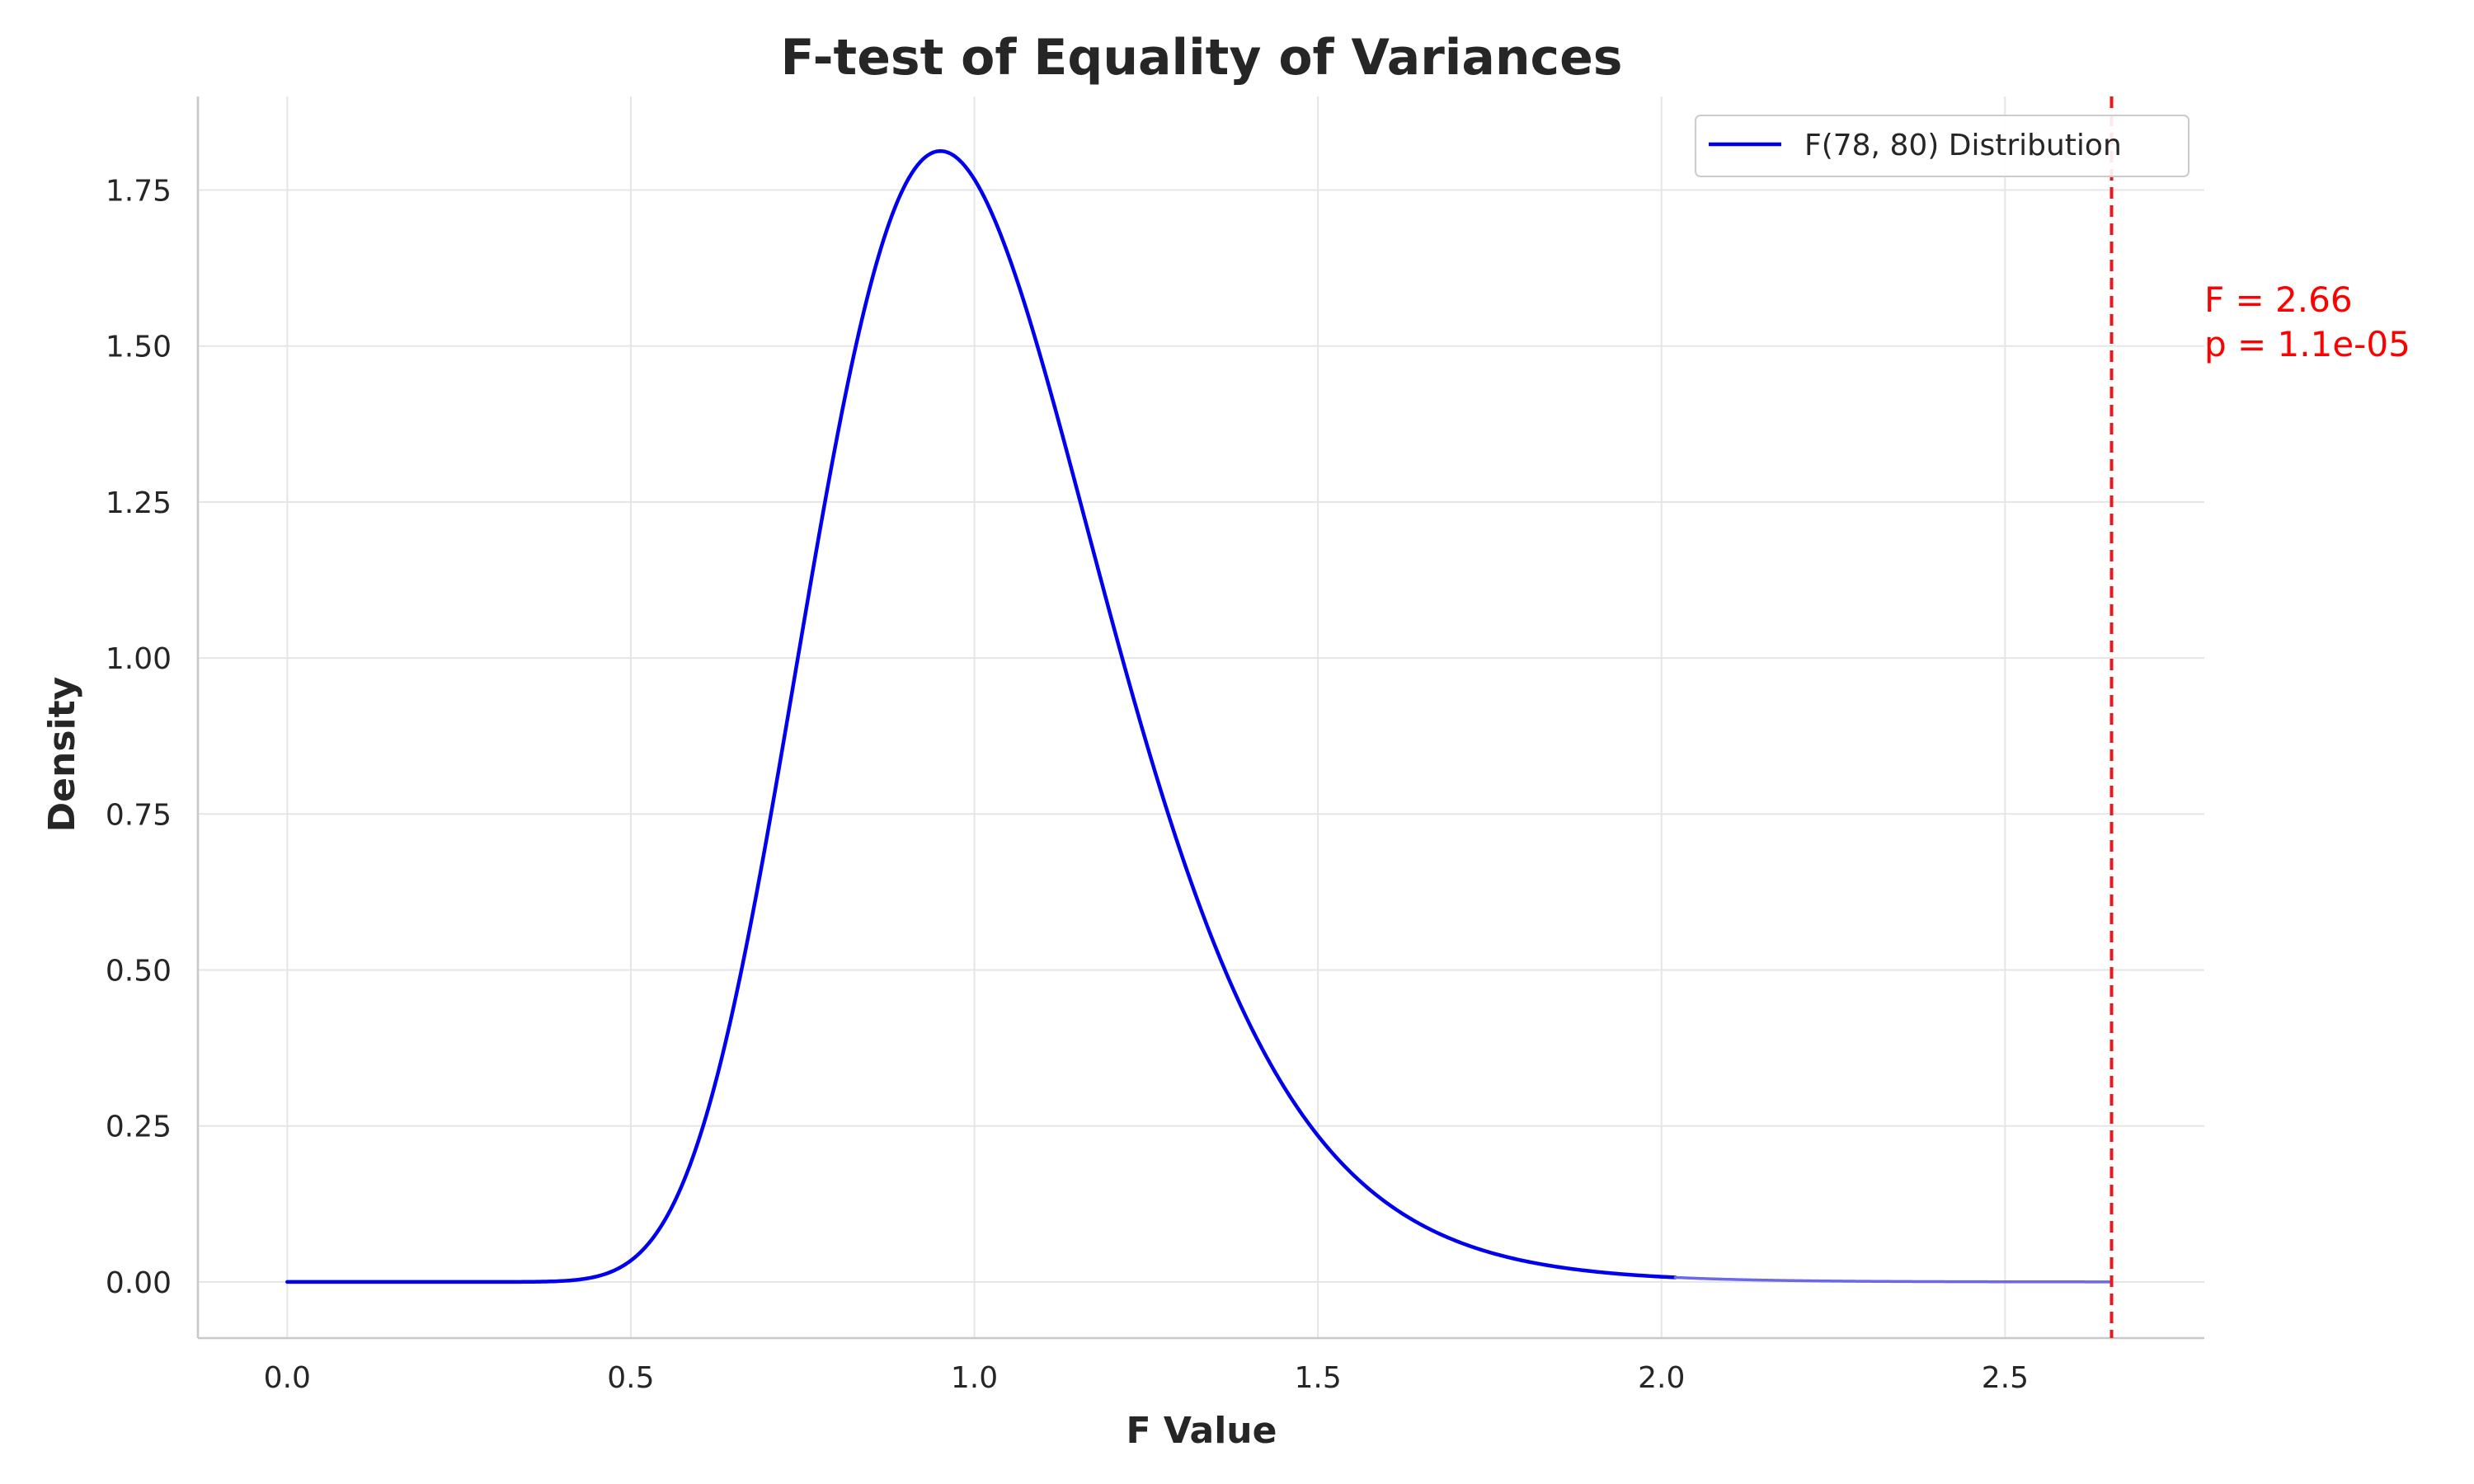 This screenshot has width=2474, height=1484. Describe the element at coordinates (139, 192) in the screenshot. I see `y-tick-label: 1.75` at that location.